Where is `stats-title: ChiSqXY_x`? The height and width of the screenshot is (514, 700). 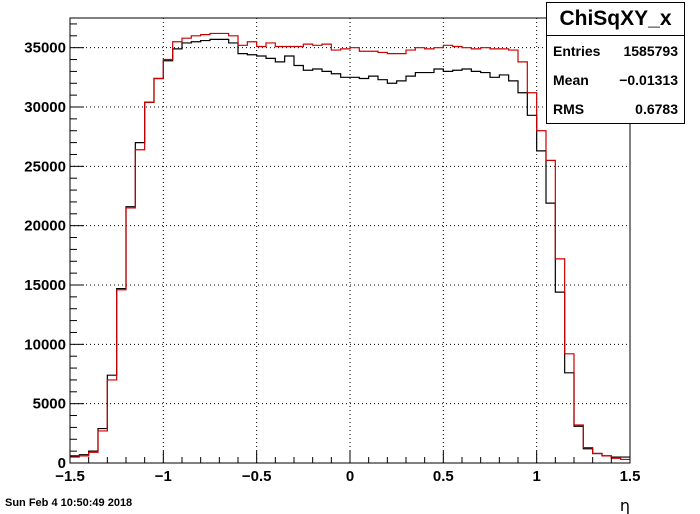
stats-title: ChiSqXY_x is located at coordinates (615, 19).